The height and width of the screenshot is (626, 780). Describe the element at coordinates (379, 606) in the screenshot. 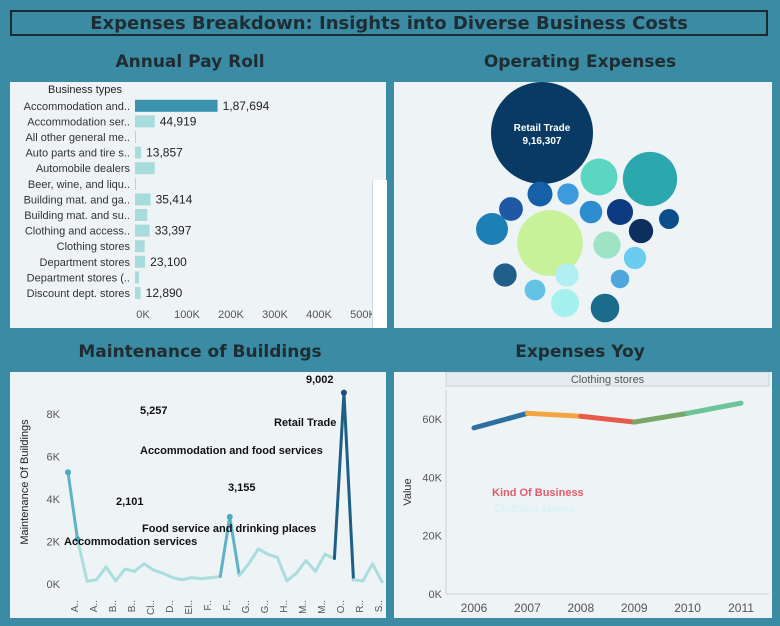

I see `maintenance-x-tick: S..` at that location.